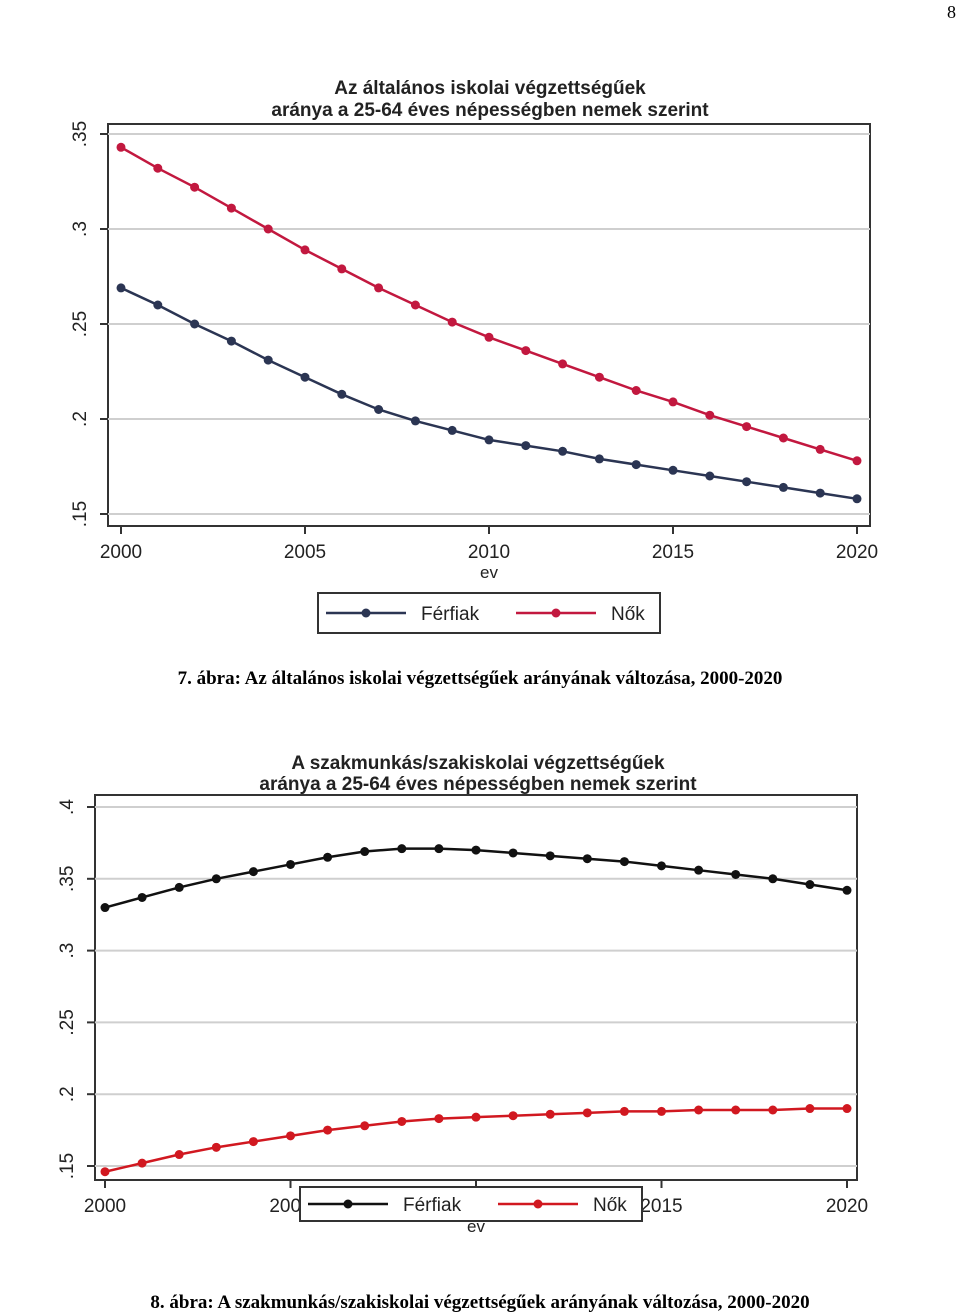  Describe the element at coordinates (80, 229) in the screenshot. I see `y-tick-label: .3` at that location.